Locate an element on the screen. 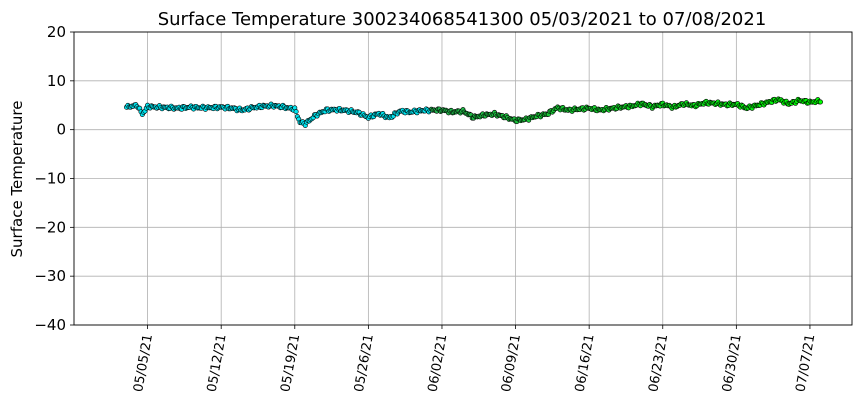 The image size is (860, 408). y-tick-label: 20 is located at coordinates (56, 32).